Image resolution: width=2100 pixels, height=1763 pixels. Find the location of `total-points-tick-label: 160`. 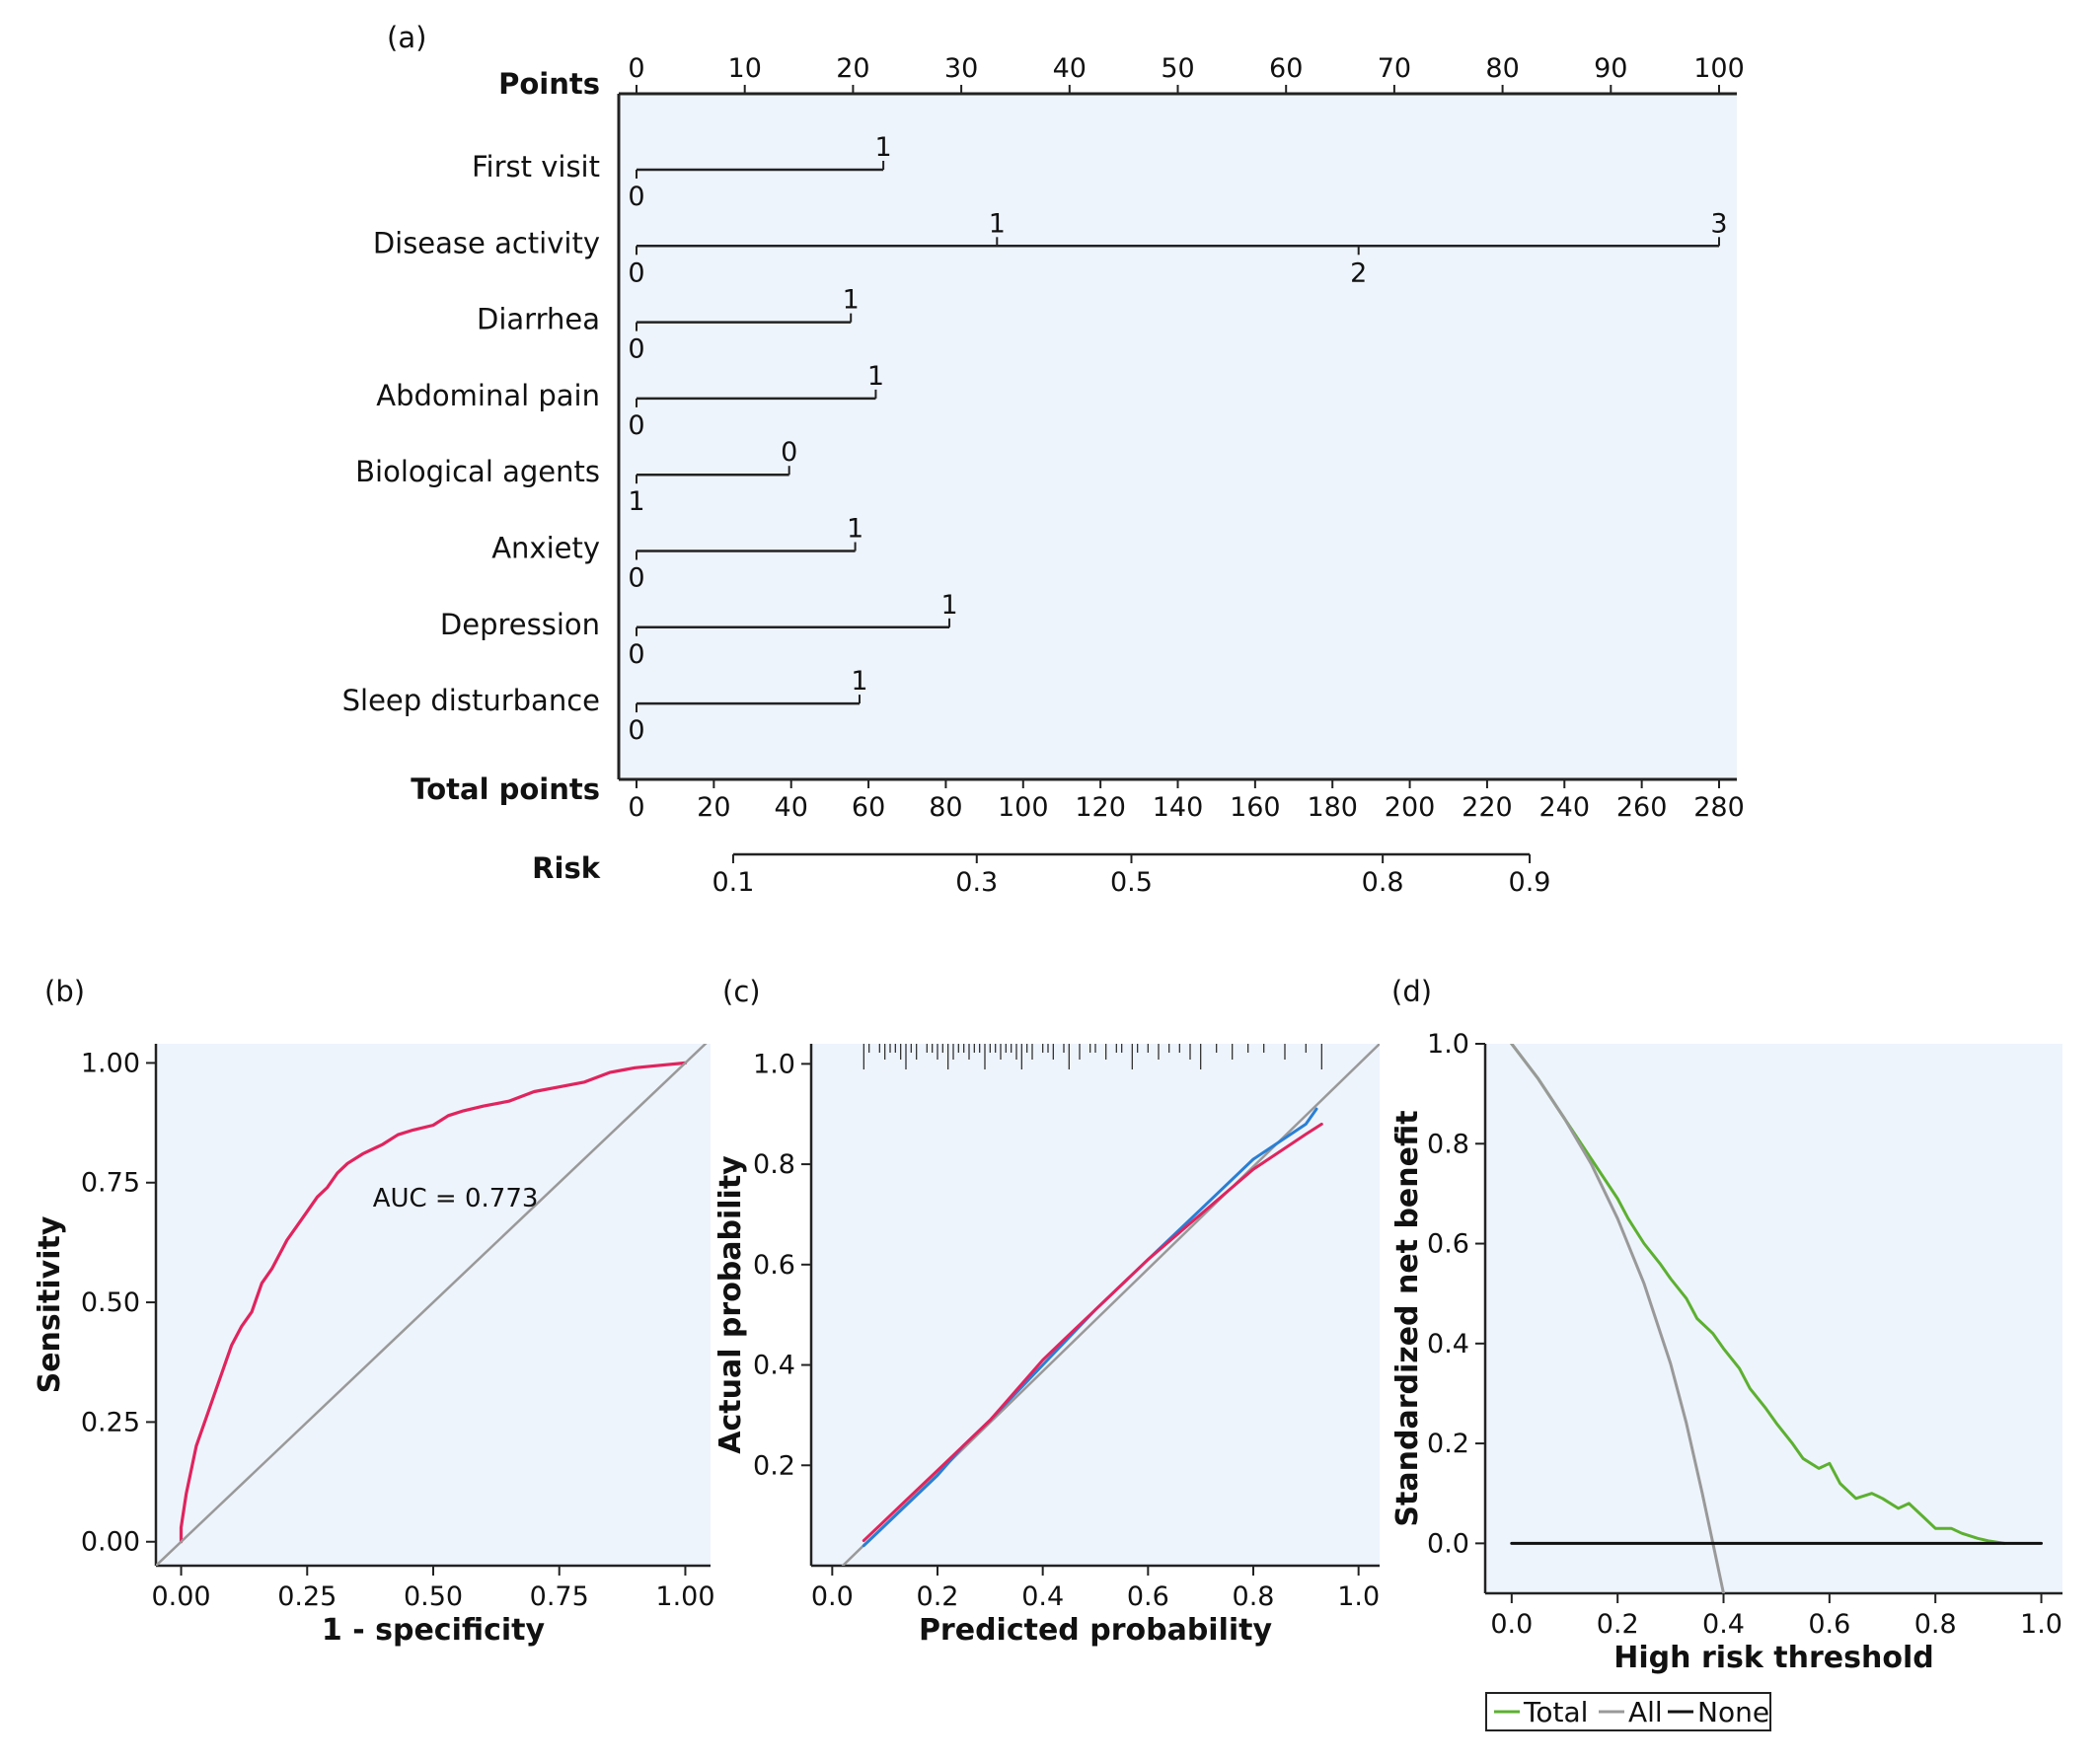

total-points-tick-label: 160 is located at coordinates (1255, 807).